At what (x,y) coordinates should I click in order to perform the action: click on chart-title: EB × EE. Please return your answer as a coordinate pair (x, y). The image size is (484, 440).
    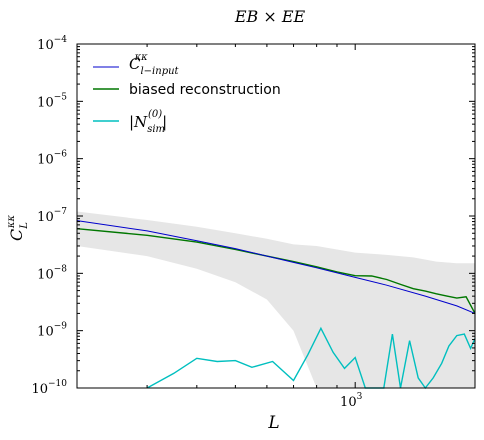
    Looking at the image, I should click on (270, 16).